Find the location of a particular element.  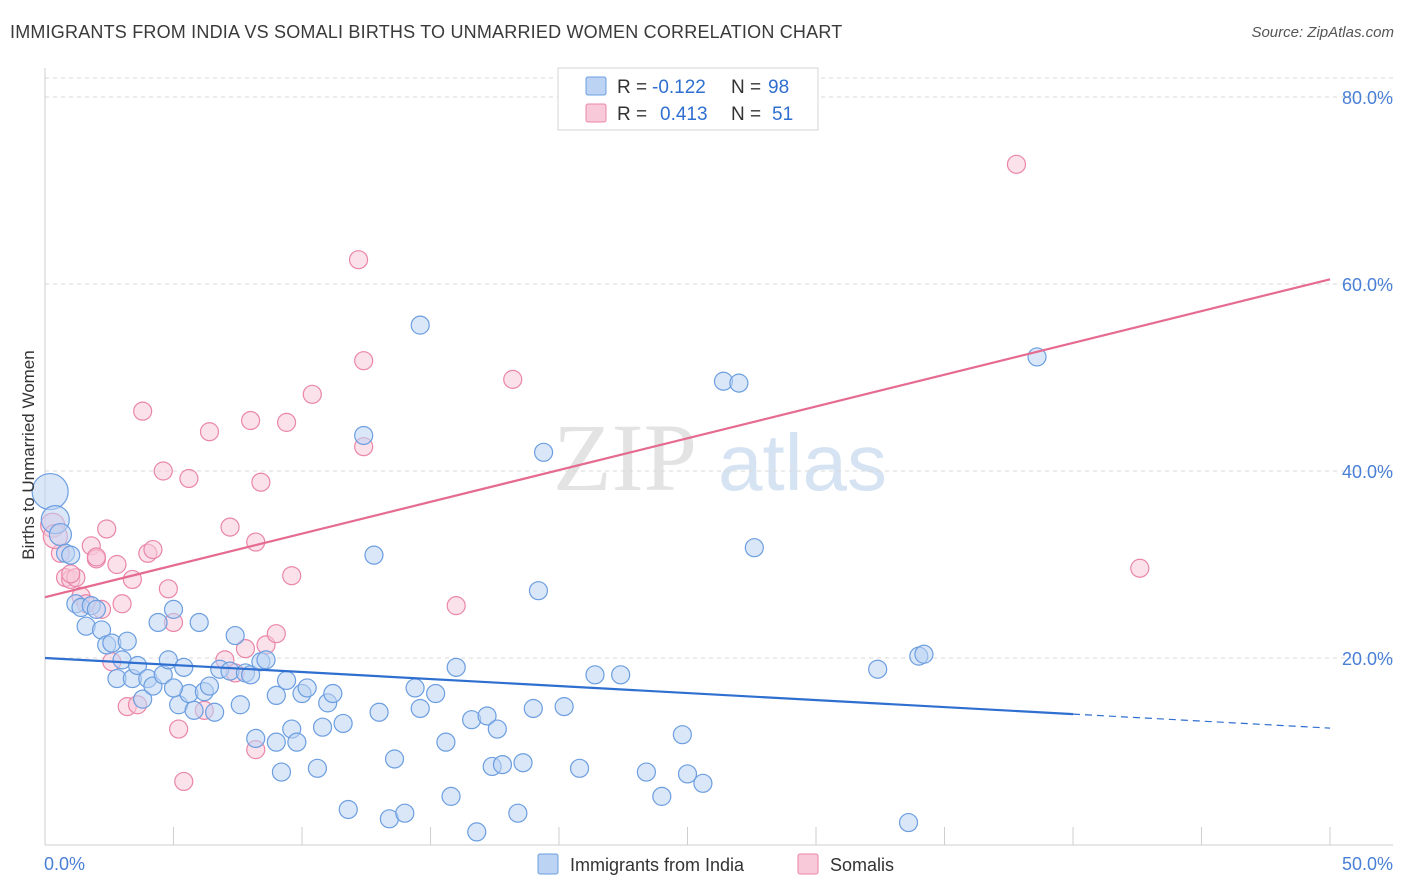

legend-r-label-2: R = is located at coordinates (632, 114).